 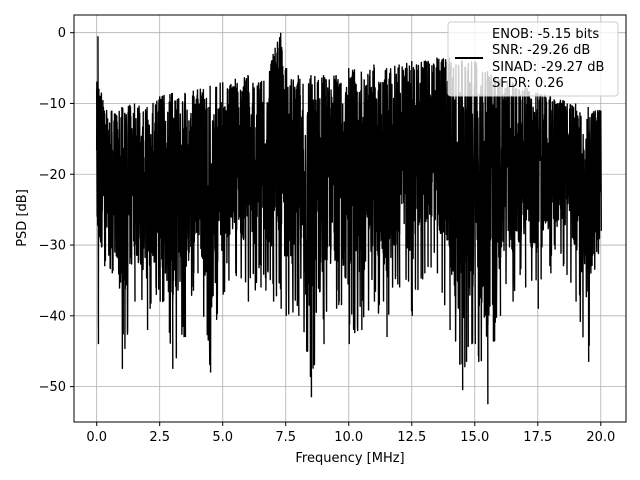 What do you see at coordinates (411, 437) in the screenshot?
I see `x-tick-label: 12.5` at bounding box center [411, 437].